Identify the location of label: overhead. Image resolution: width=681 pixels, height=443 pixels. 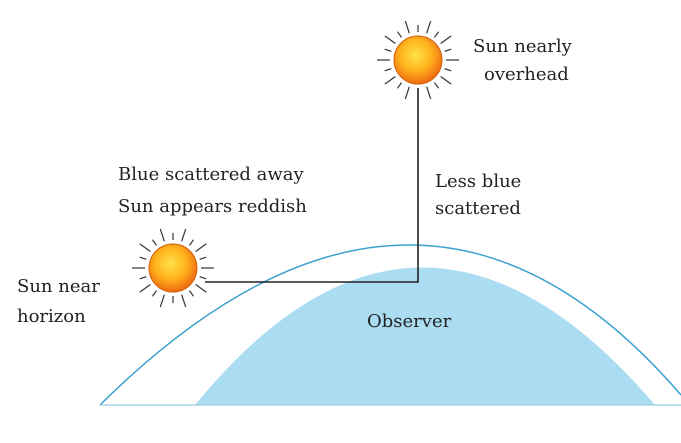
(526, 74).